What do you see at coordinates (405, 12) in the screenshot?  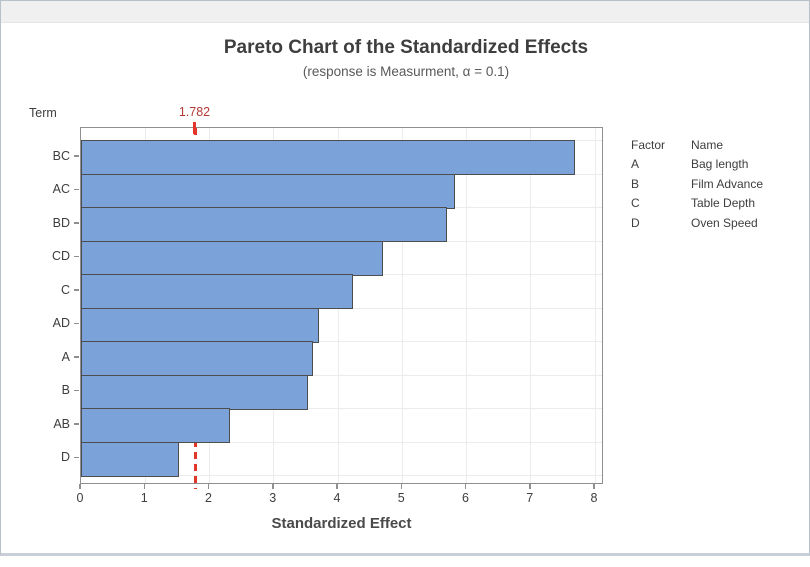 I see `window-titlebar` at bounding box center [405, 12].